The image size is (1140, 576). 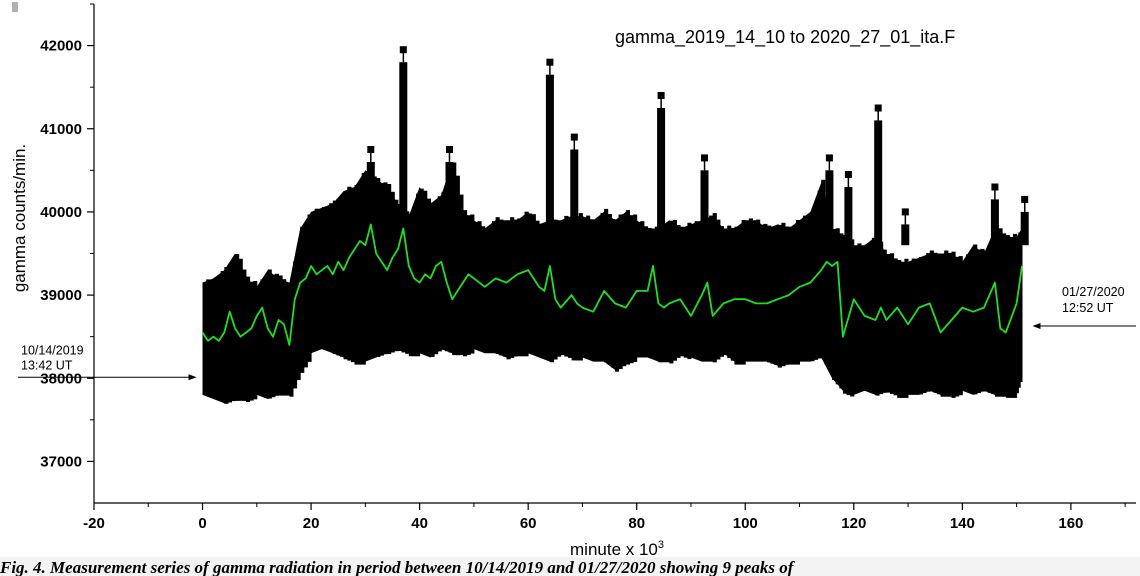 I want to click on y-tick-label: 40000, so click(x=61, y=212).